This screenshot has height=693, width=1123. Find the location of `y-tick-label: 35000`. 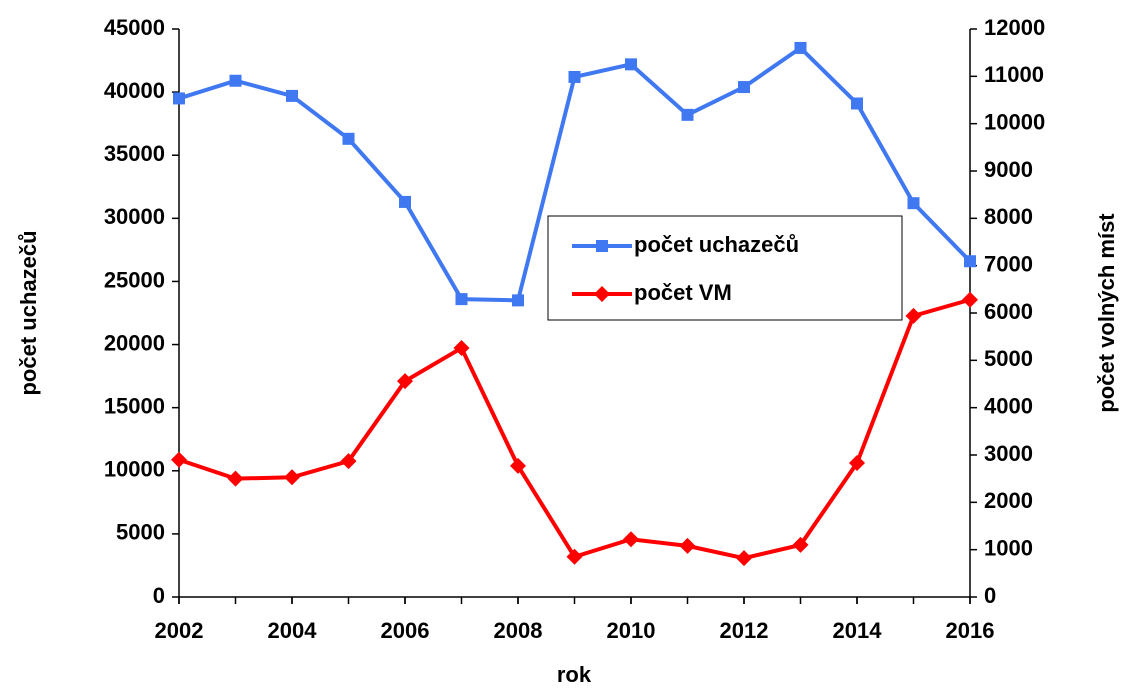

y-tick-label: 35000 is located at coordinates (134, 153).